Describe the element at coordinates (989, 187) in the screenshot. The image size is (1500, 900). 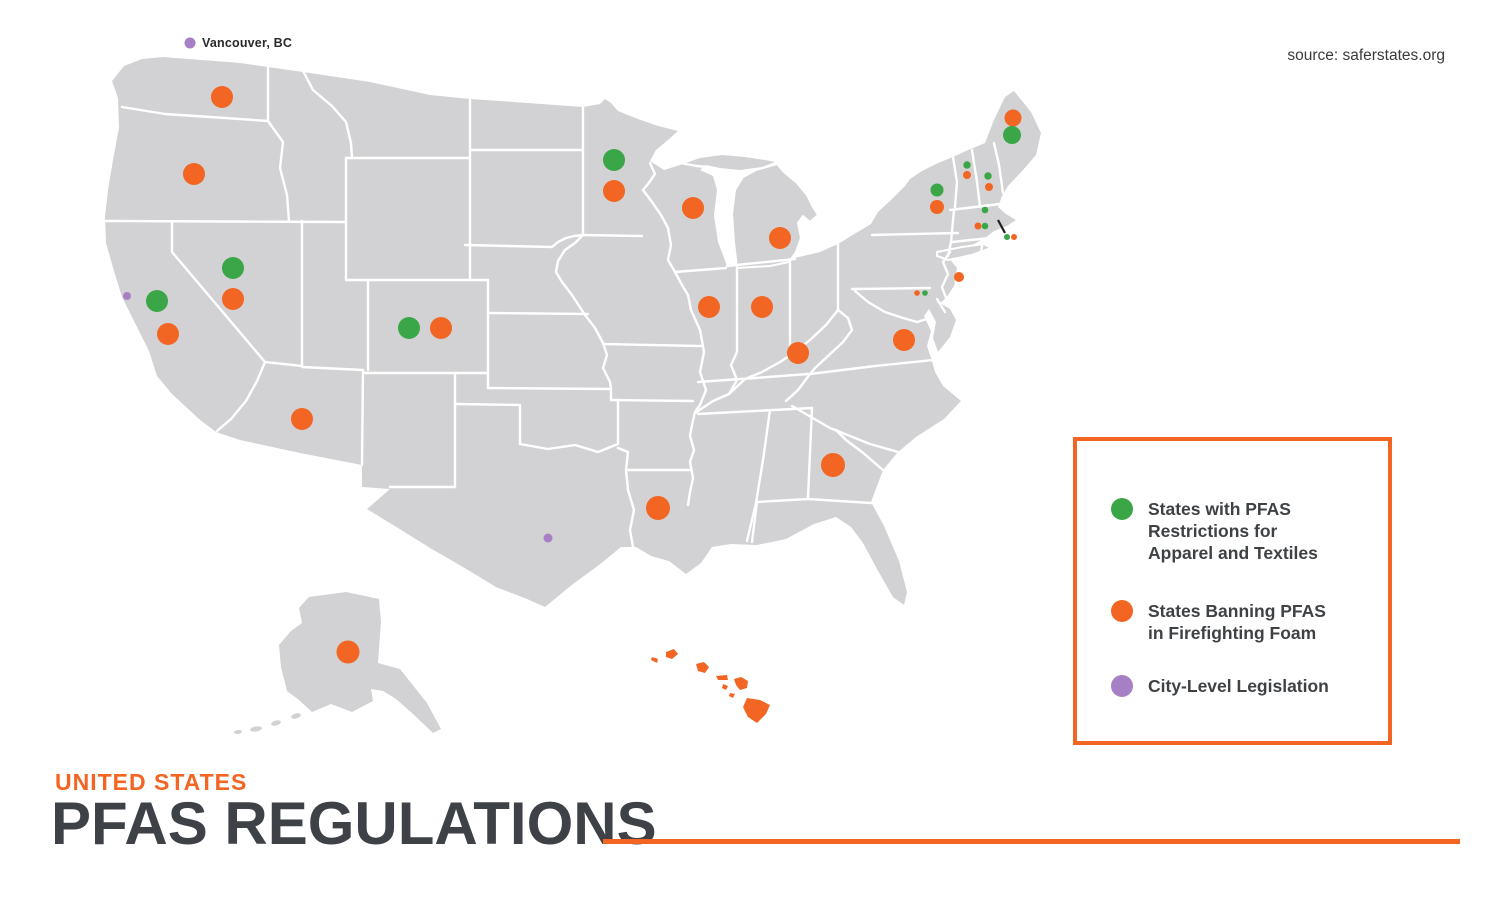
I see `marker-foam-new-hampshire` at that location.